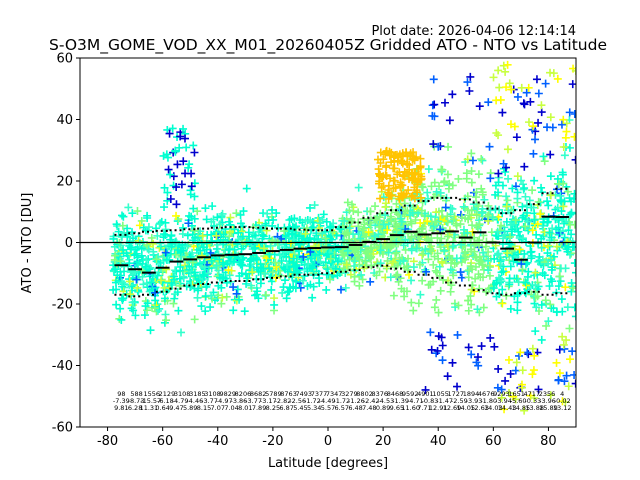 The height and width of the screenshot is (480, 640). What do you see at coordinates (371, 401) in the screenshot?
I see `bin-mean-label: -2.42` at bounding box center [371, 401].